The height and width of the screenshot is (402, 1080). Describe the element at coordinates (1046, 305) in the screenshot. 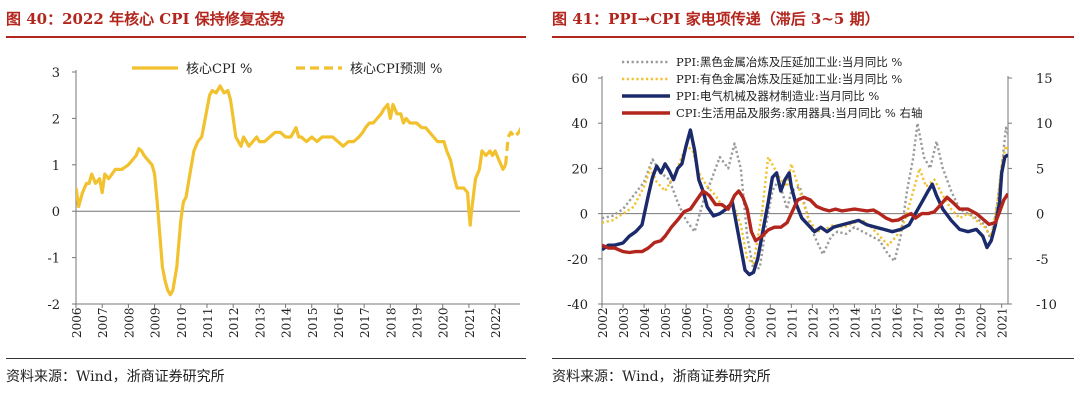

I see `right-right-y-tick-label: -10` at that location.